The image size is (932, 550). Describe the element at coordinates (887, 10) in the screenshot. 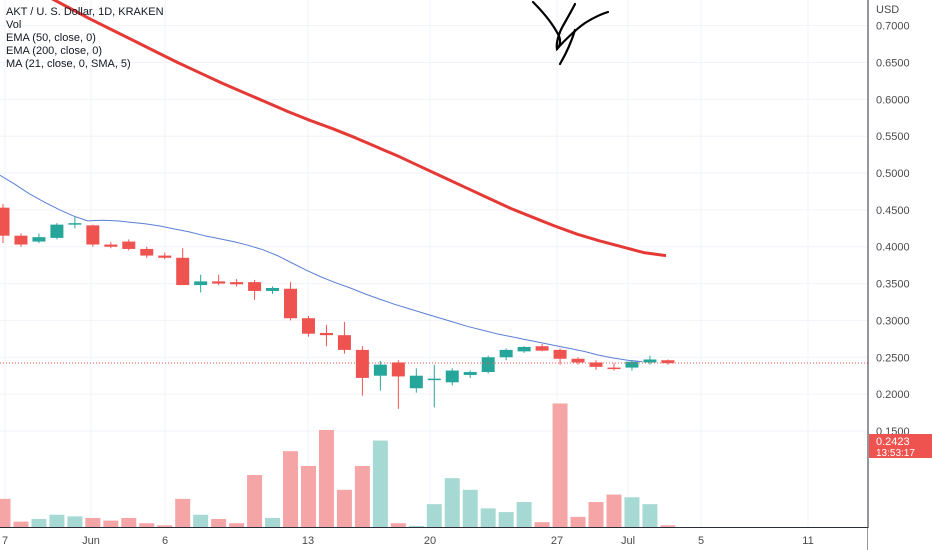

I see `currency-label: USD` at that location.